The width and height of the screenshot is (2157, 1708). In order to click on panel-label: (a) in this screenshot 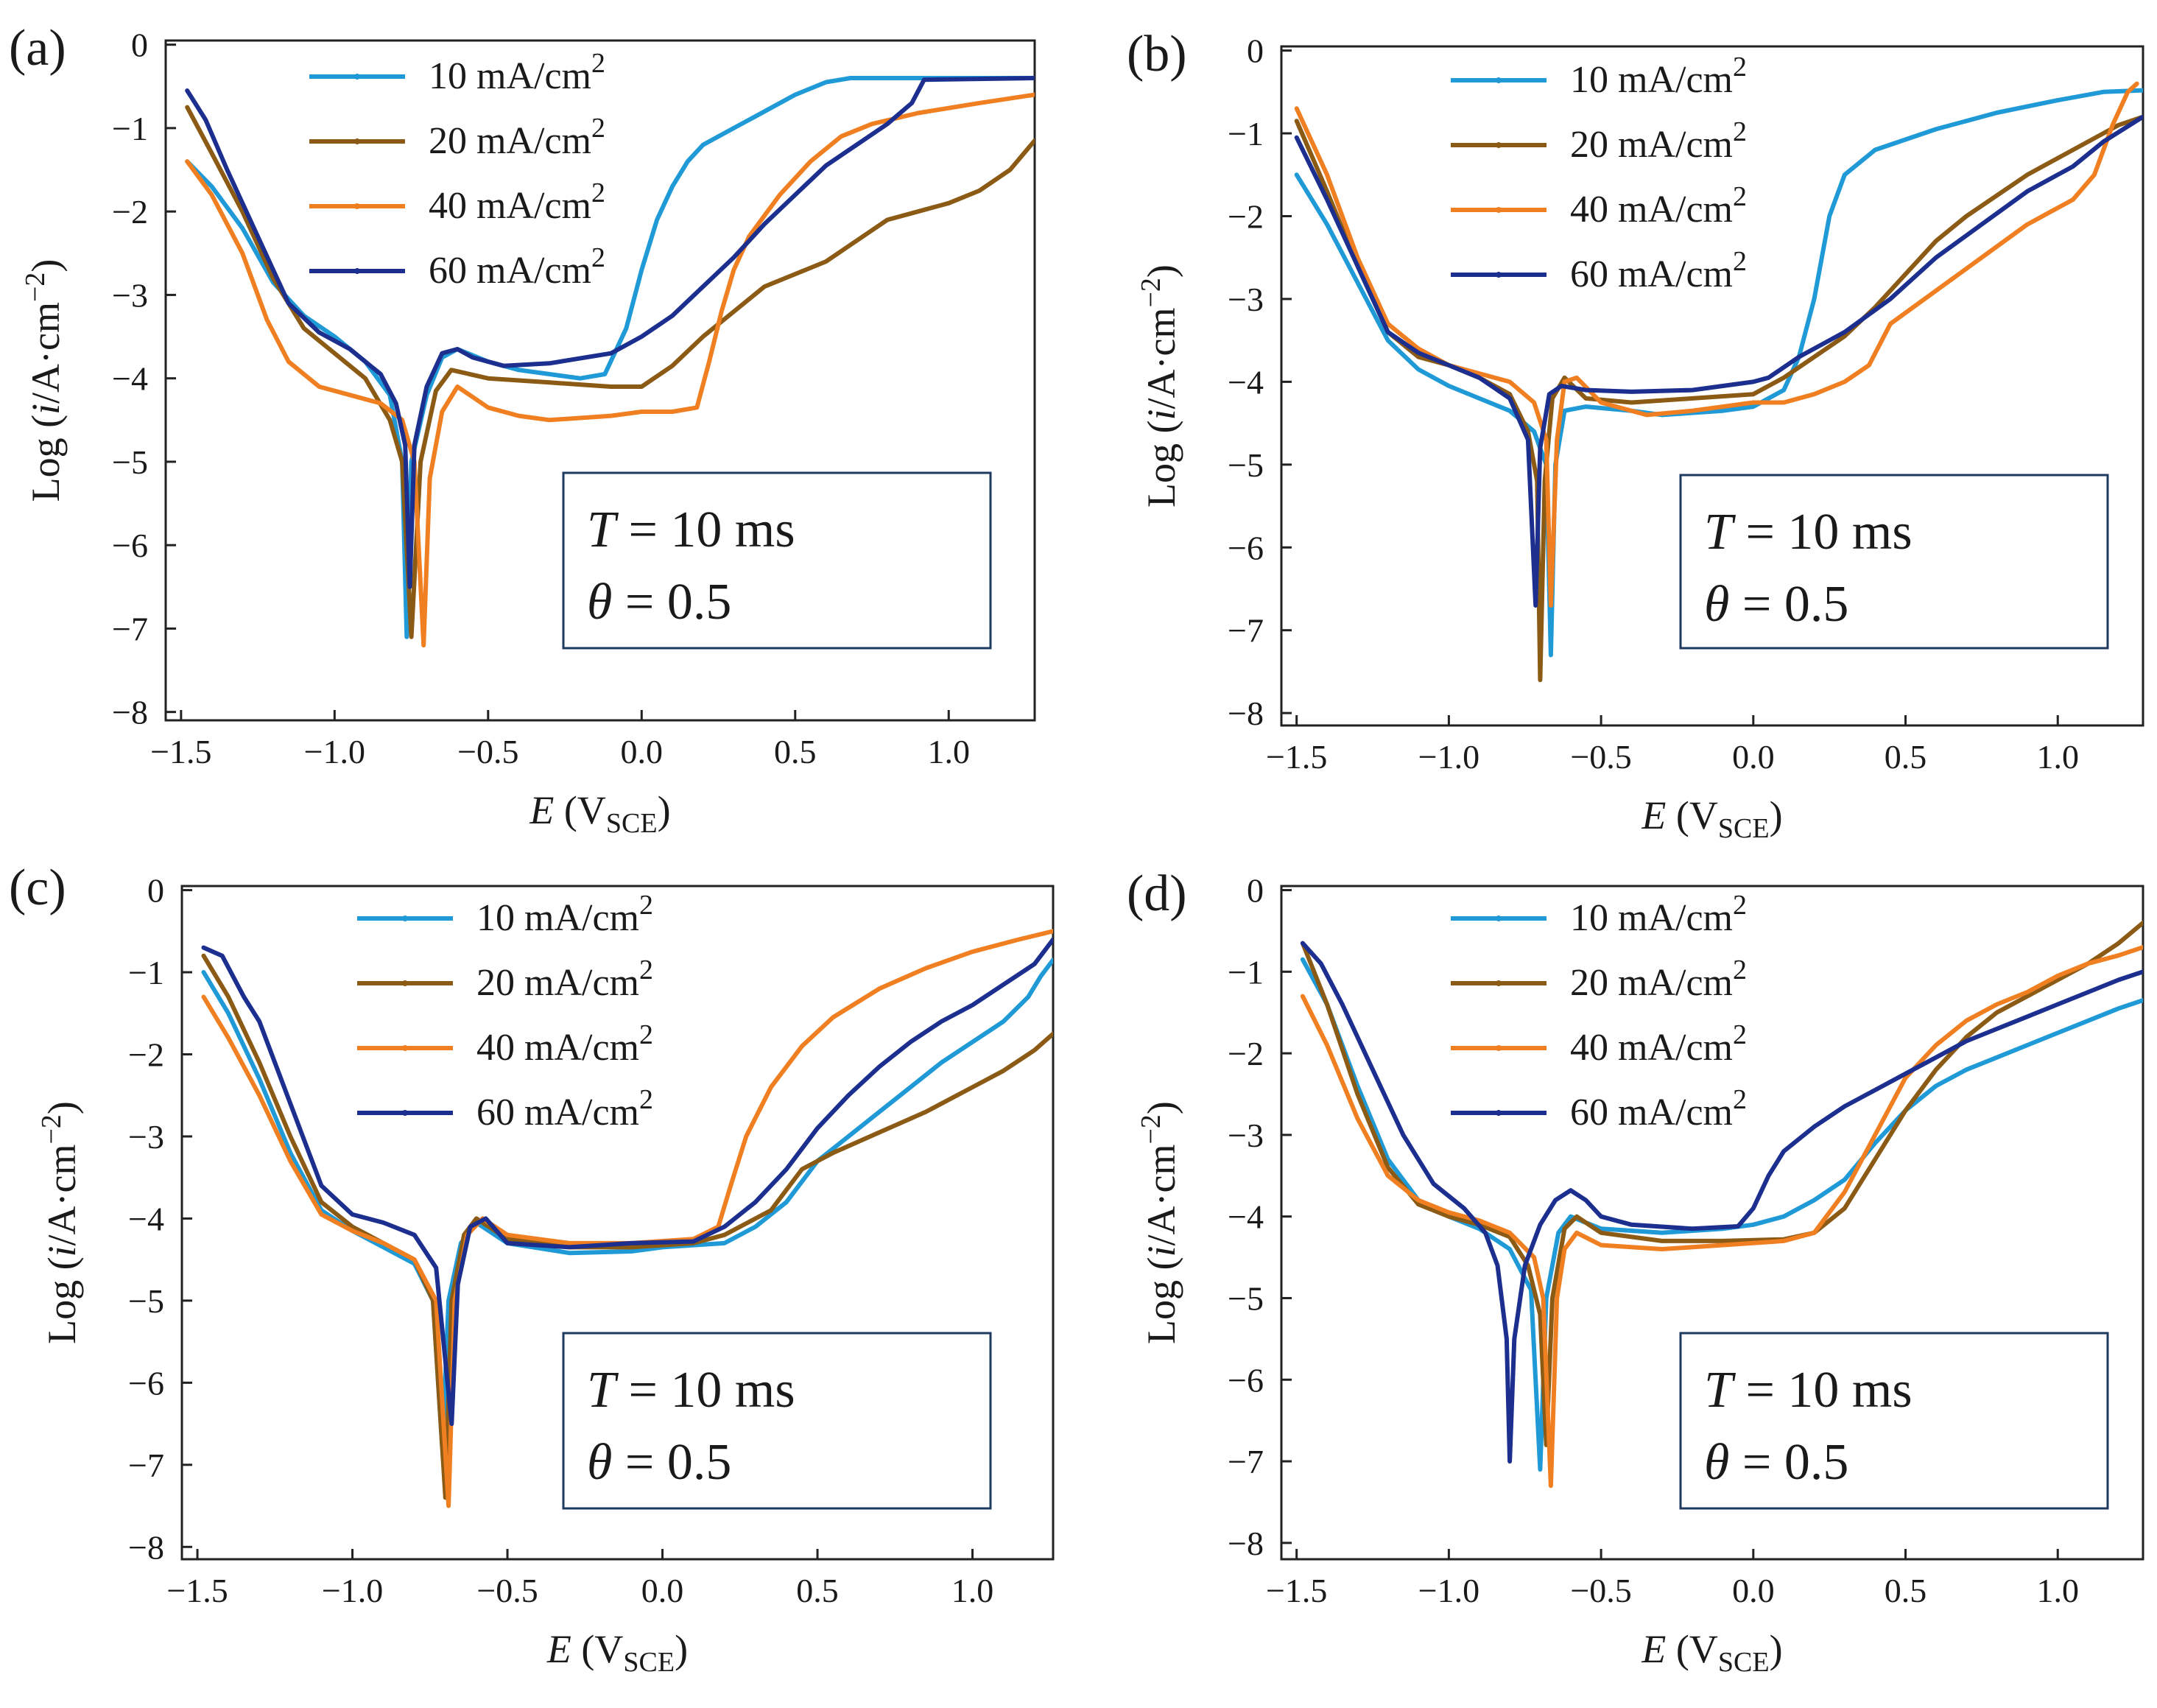, I will do `click(38, 48)`.